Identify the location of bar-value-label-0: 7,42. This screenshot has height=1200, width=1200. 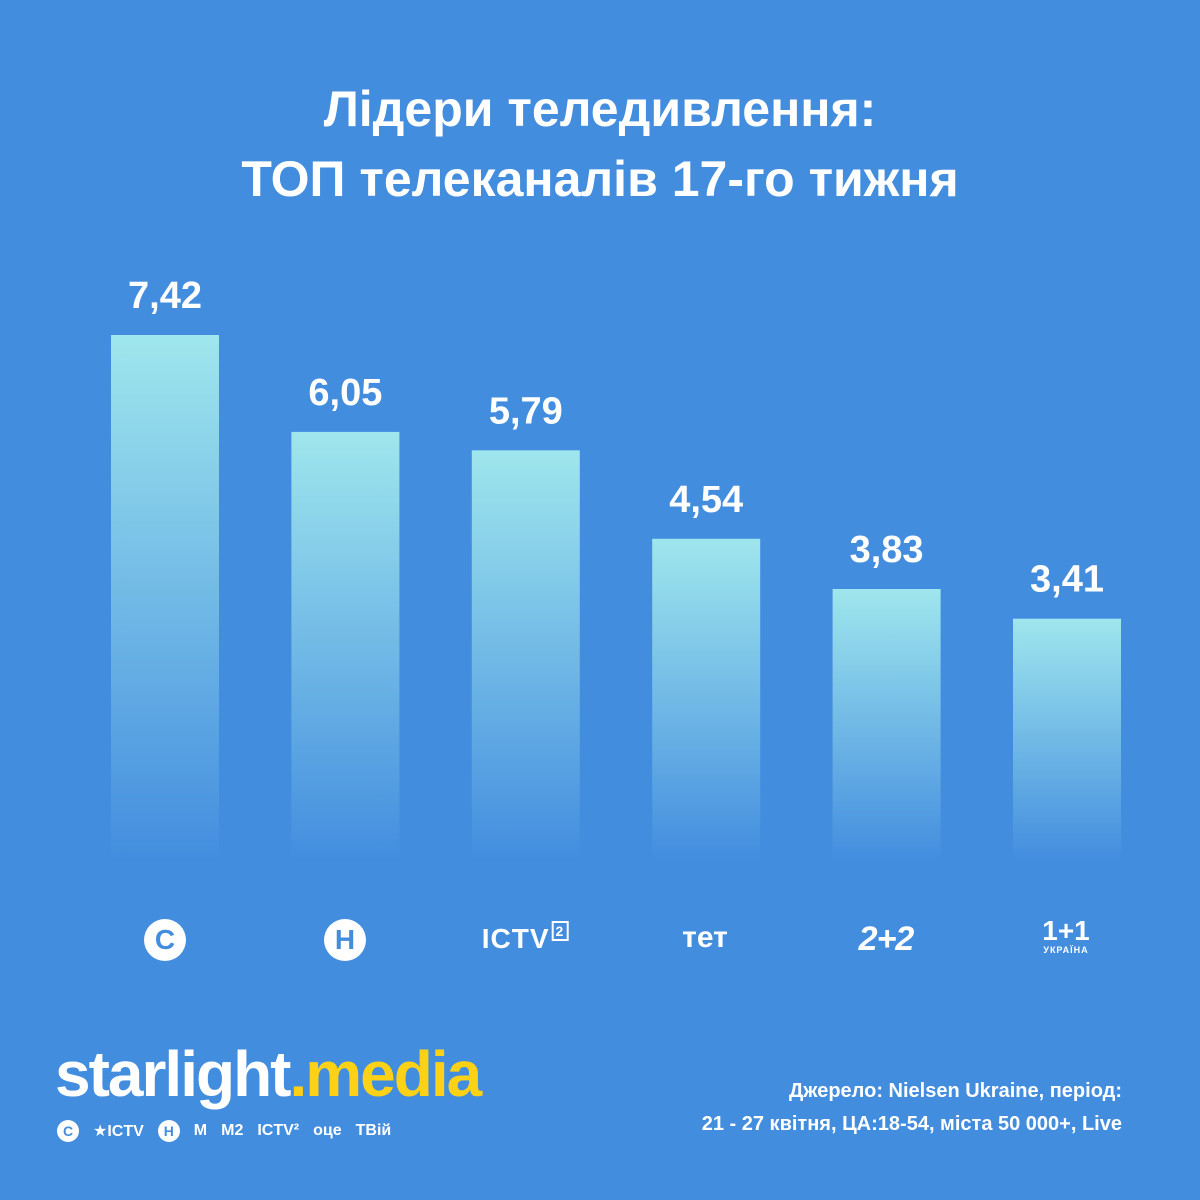
(165, 296).